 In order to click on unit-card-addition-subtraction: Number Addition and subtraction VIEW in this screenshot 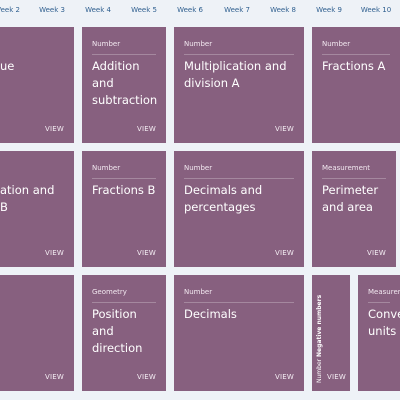, I will do `click(124, 85)`.